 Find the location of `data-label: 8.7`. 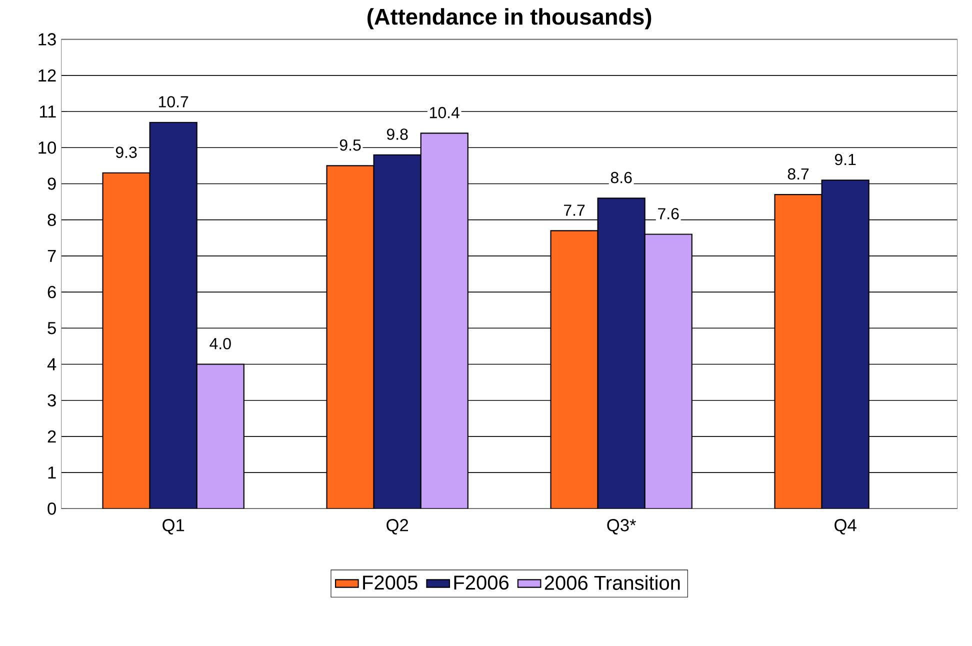

data-label: 8.7 is located at coordinates (798, 174).